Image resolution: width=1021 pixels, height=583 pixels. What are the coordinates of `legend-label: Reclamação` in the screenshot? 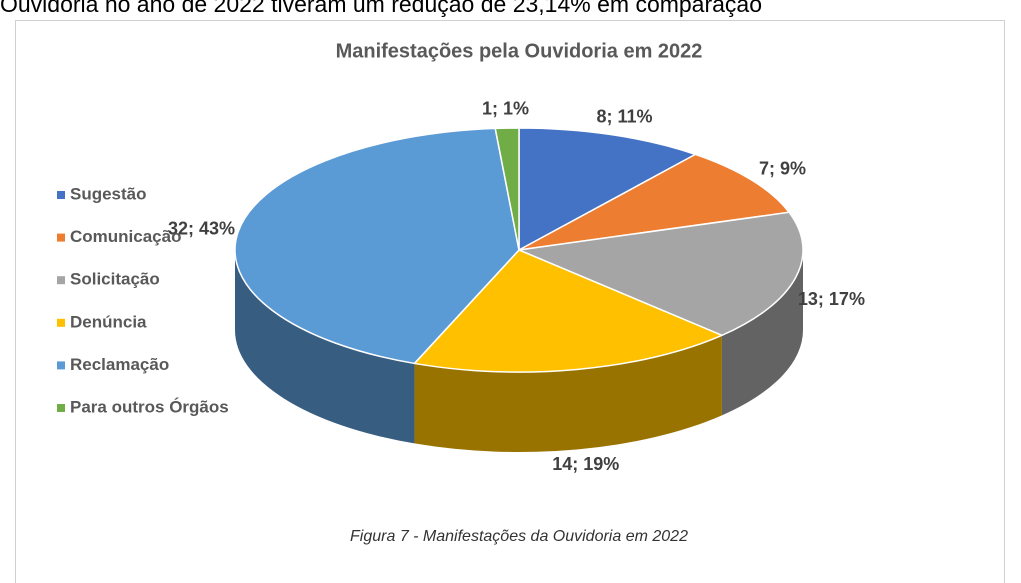 It's located at (119, 364).